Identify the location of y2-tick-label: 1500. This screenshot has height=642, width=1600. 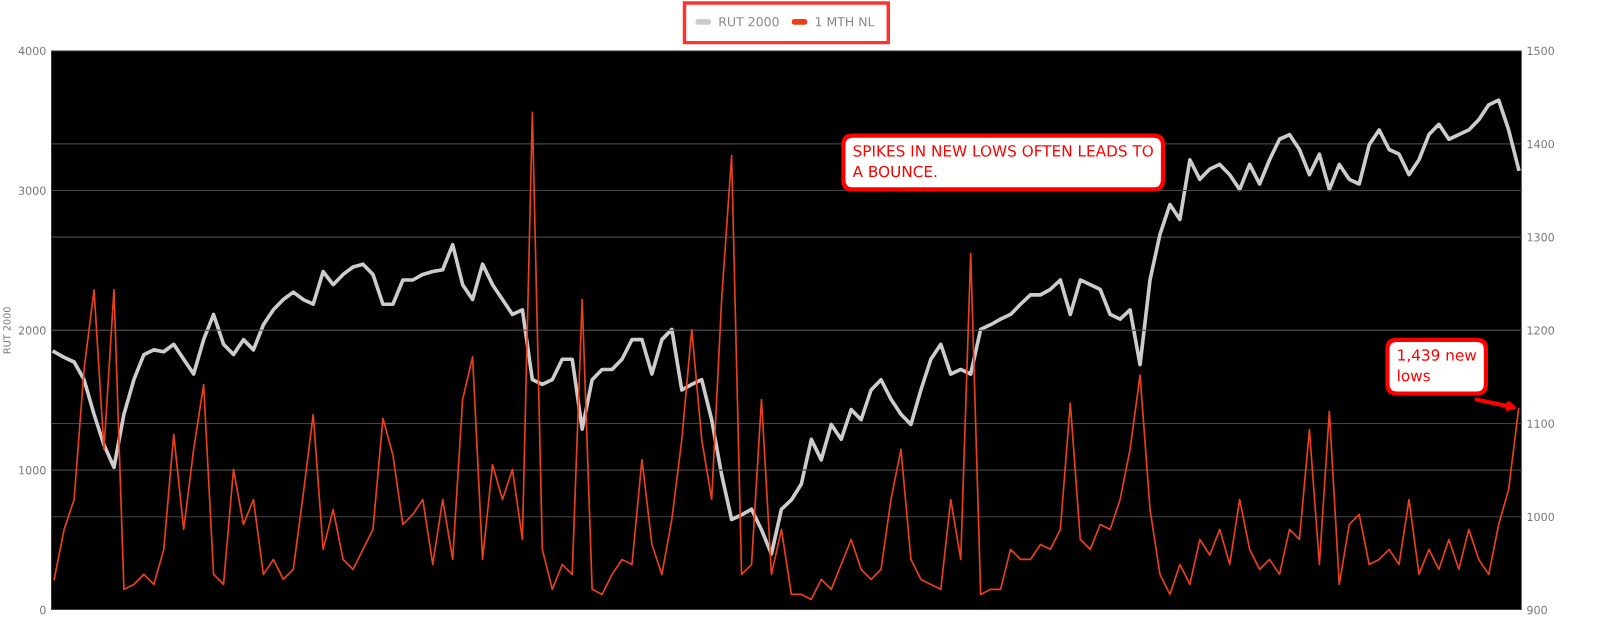
(1540, 51).